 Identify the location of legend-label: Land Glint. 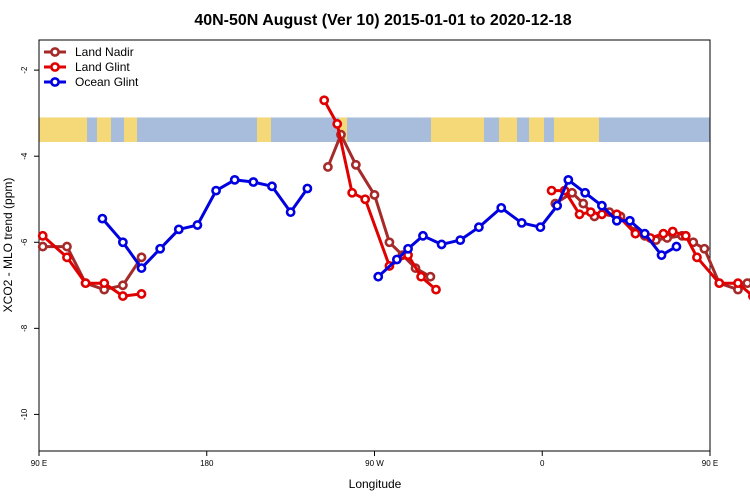
(102, 67).